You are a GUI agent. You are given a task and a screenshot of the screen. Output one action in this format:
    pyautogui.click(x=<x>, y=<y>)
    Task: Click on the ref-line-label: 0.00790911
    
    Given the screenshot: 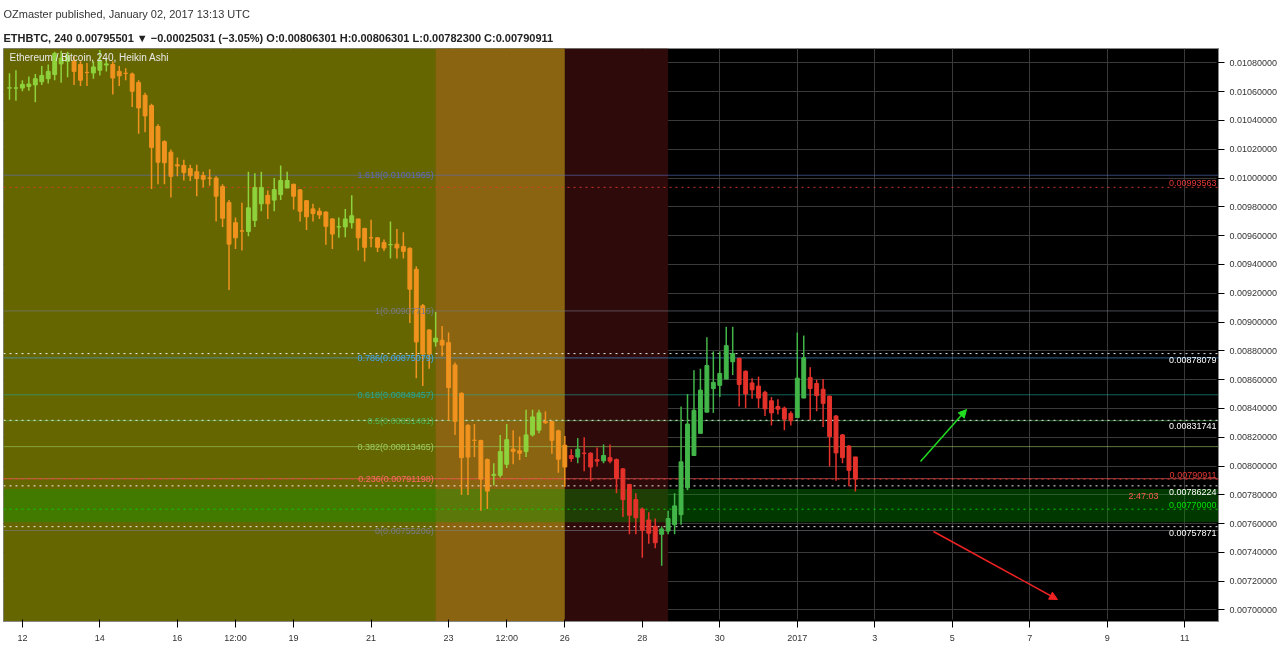 What is the action you would take?
    pyautogui.click(x=1193, y=475)
    